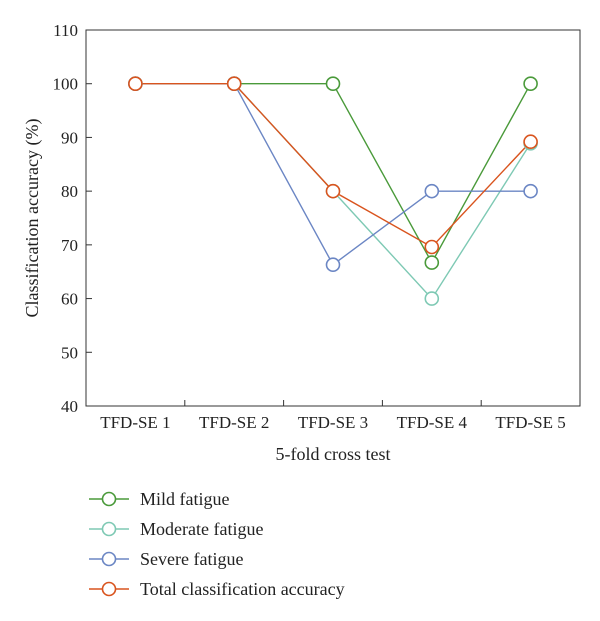 The image size is (600, 621). Describe the element at coordinates (69, 352) in the screenshot. I see `y-tick-label: 50` at that location.